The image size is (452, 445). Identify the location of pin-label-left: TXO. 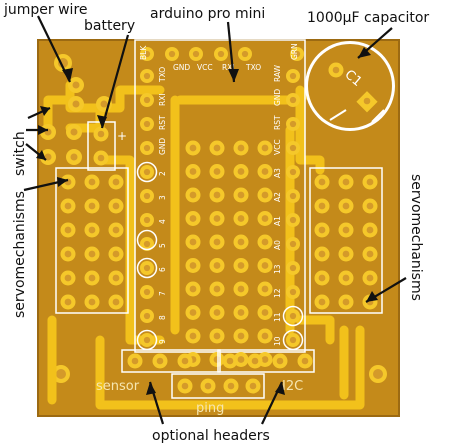
(162, 75).